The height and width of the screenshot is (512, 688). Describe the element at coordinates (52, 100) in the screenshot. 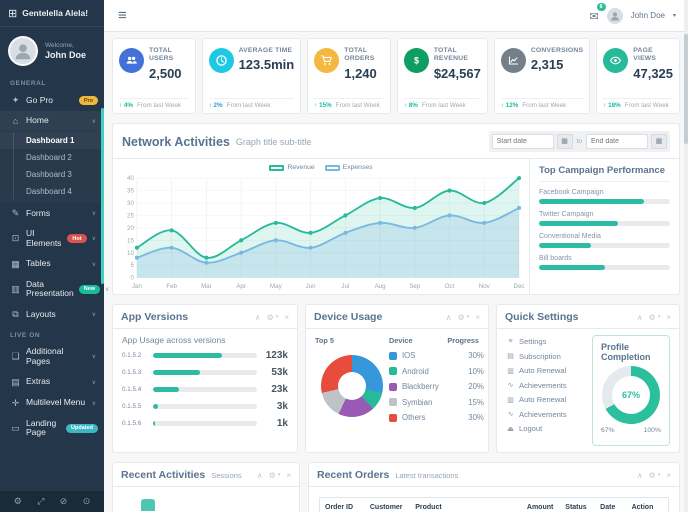

I see `sidebar-item-go-pro: ✦ Go Pro Pro` at that location.